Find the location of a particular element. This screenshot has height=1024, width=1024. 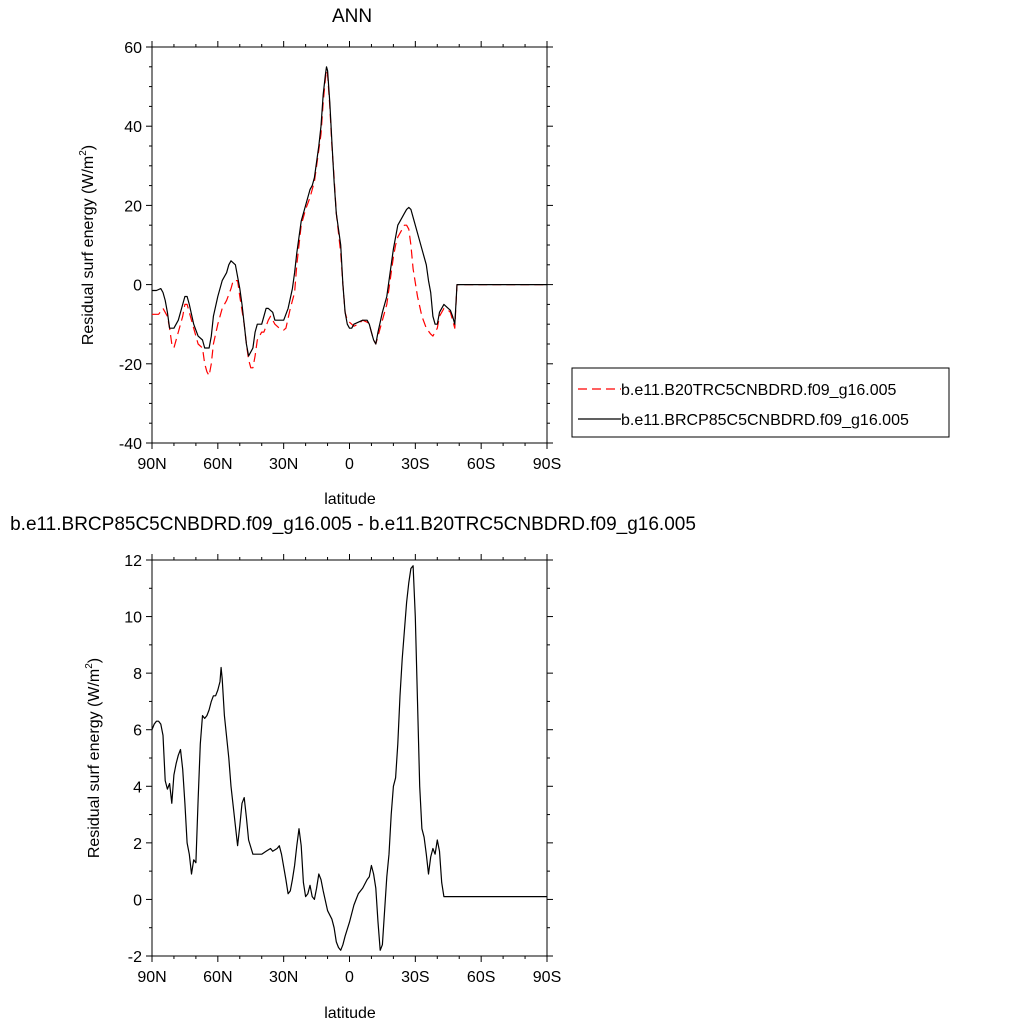

y-tick-label: -40 is located at coordinates (130, 444).